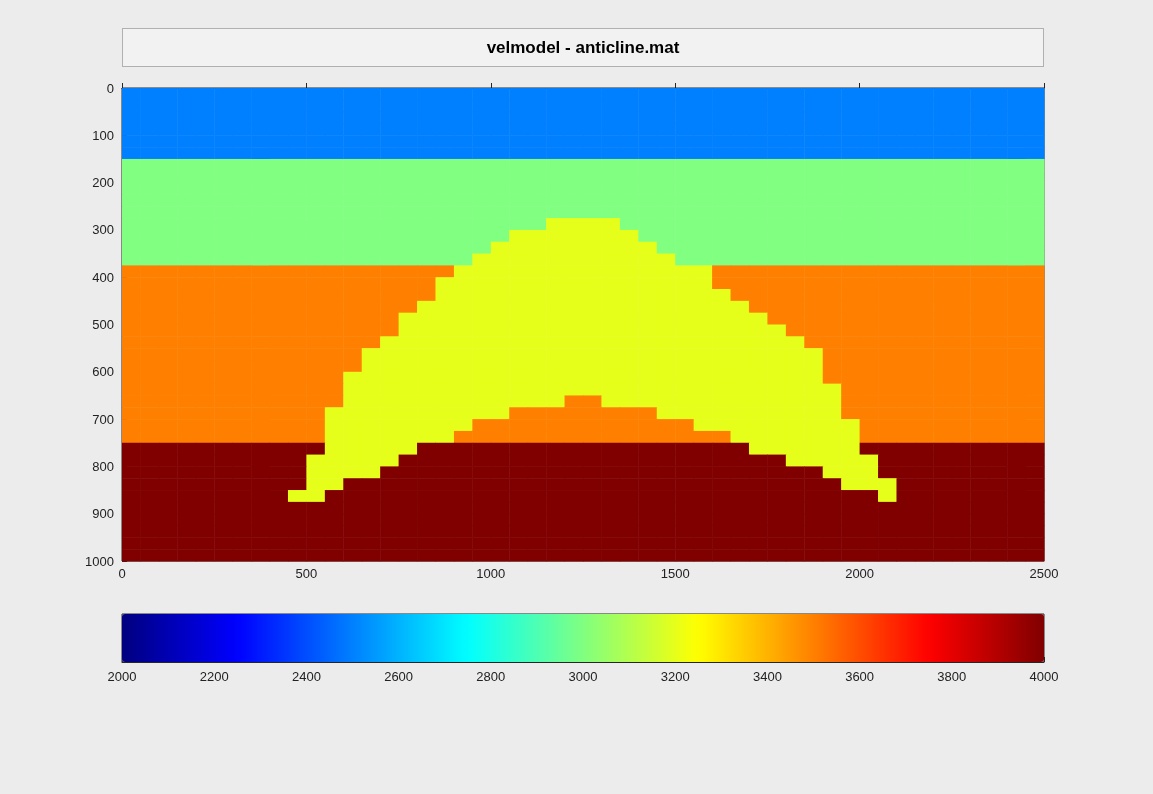  What do you see at coordinates (103, 230) in the screenshot?
I see `y-tick-label: 300` at bounding box center [103, 230].